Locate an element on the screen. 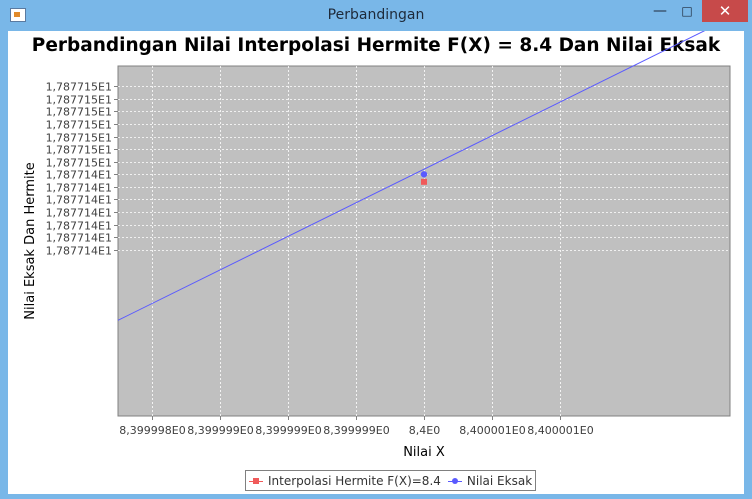  maximize-button: □ is located at coordinates (687, 11).